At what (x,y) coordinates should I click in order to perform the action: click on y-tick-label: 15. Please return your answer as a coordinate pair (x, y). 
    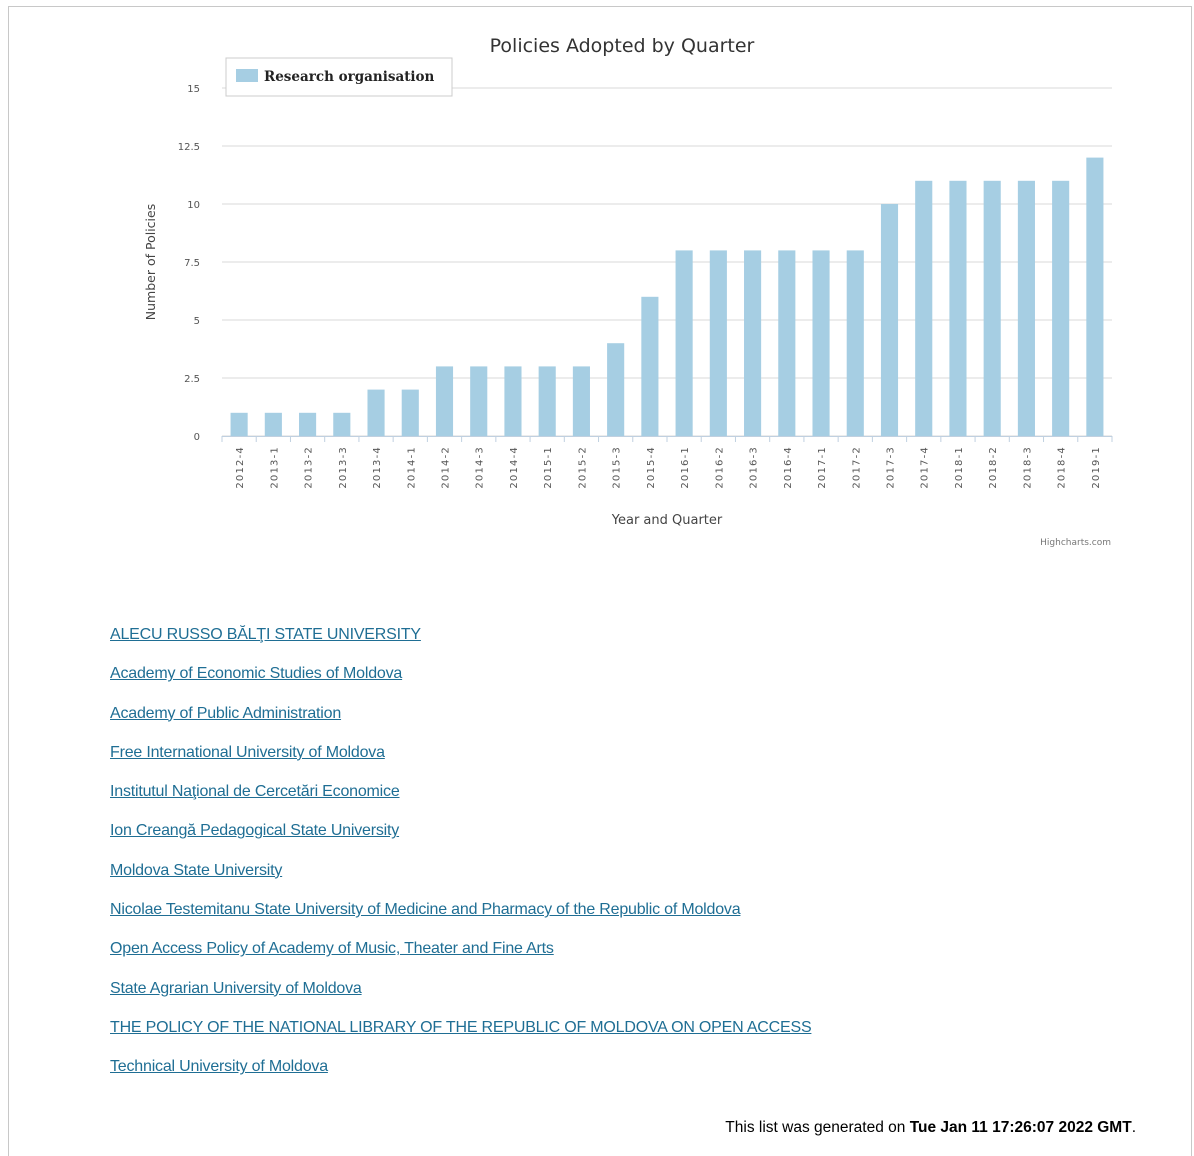
    Looking at the image, I should click on (193, 89).